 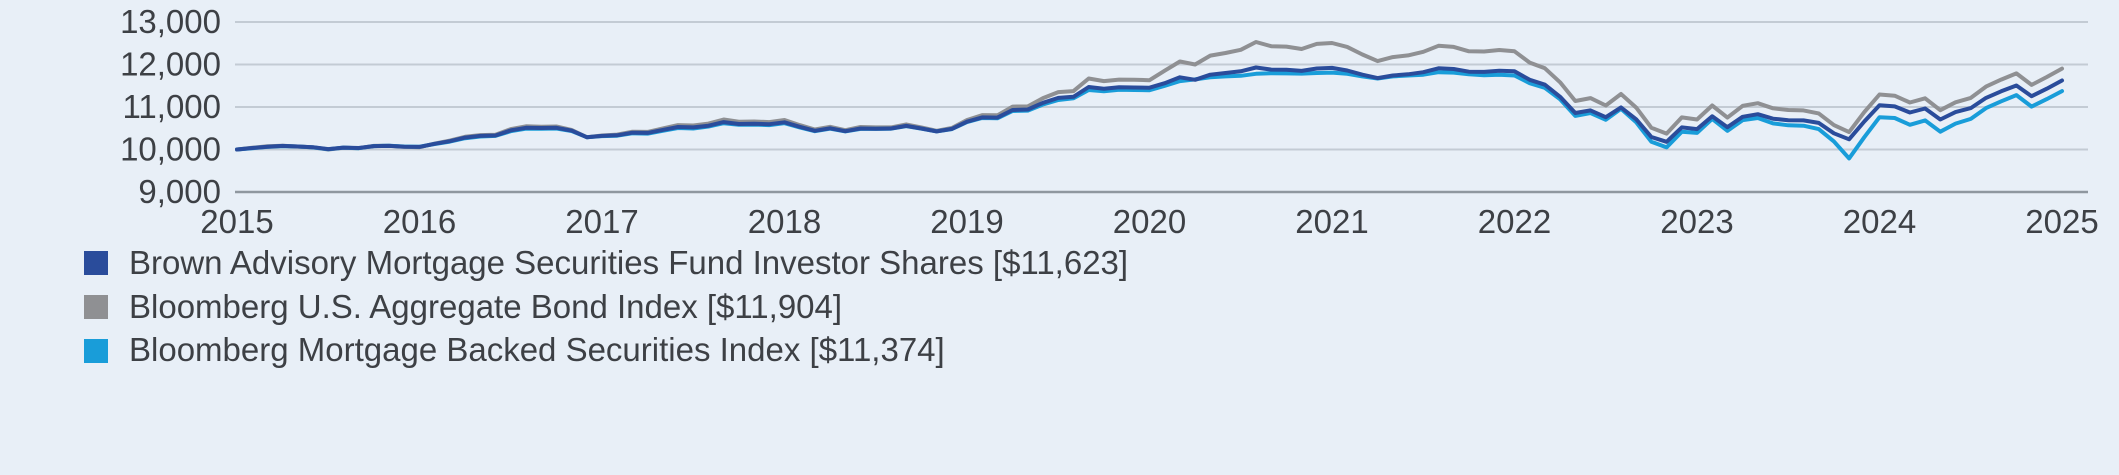 What do you see at coordinates (170, 149) in the screenshot?
I see `y-tick-label: 10,000` at bounding box center [170, 149].